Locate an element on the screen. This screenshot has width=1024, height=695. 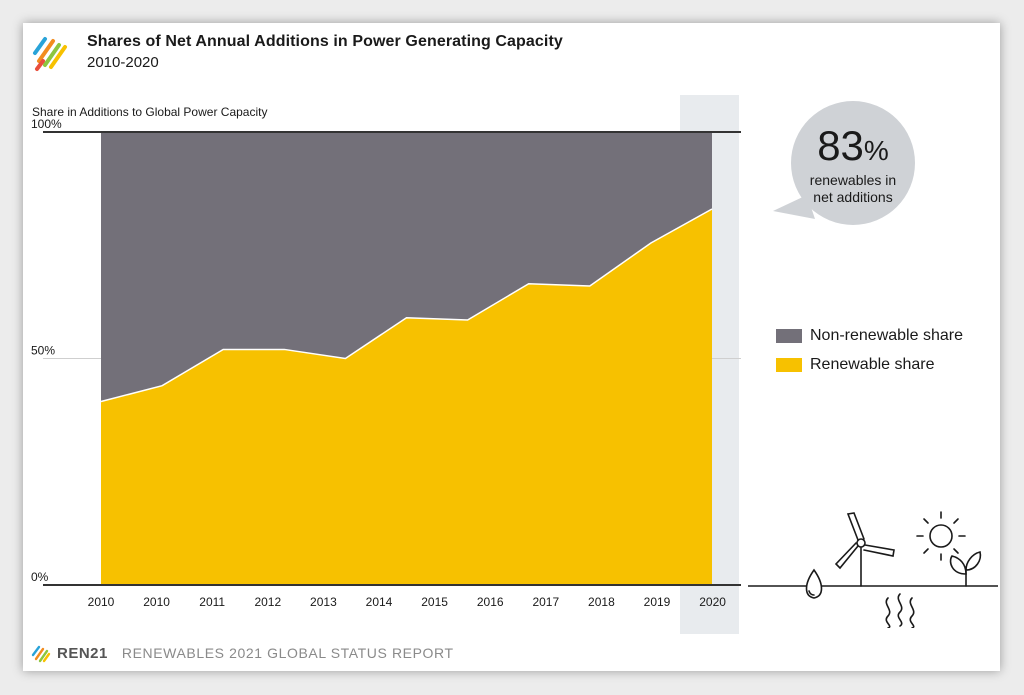
y-tick-label: 100% is located at coordinates (46, 124).